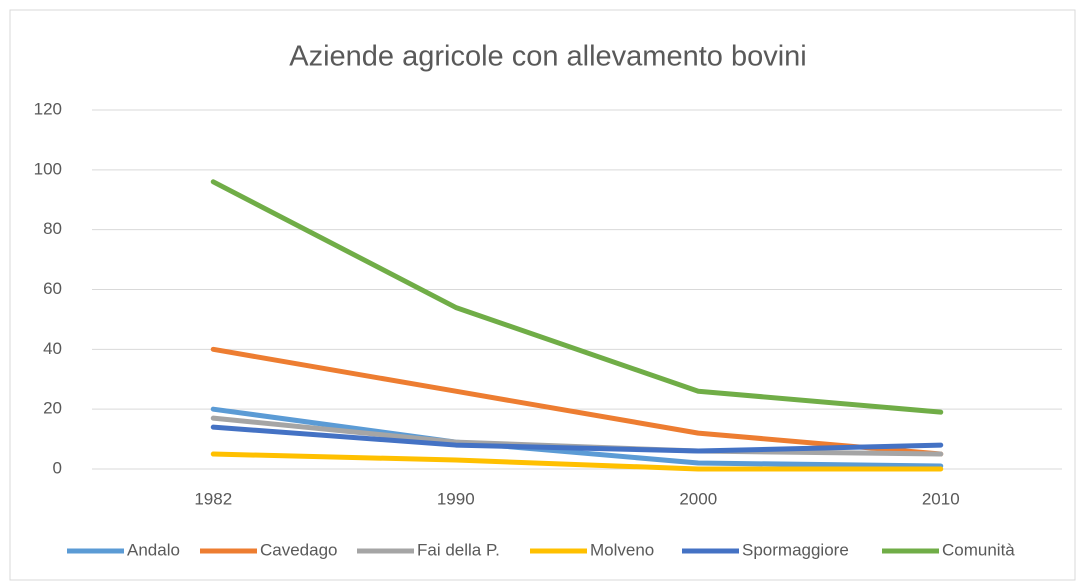  What do you see at coordinates (48, 168) in the screenshot?
I see `y-tick-label: 100` at bounding box center [48, 168].